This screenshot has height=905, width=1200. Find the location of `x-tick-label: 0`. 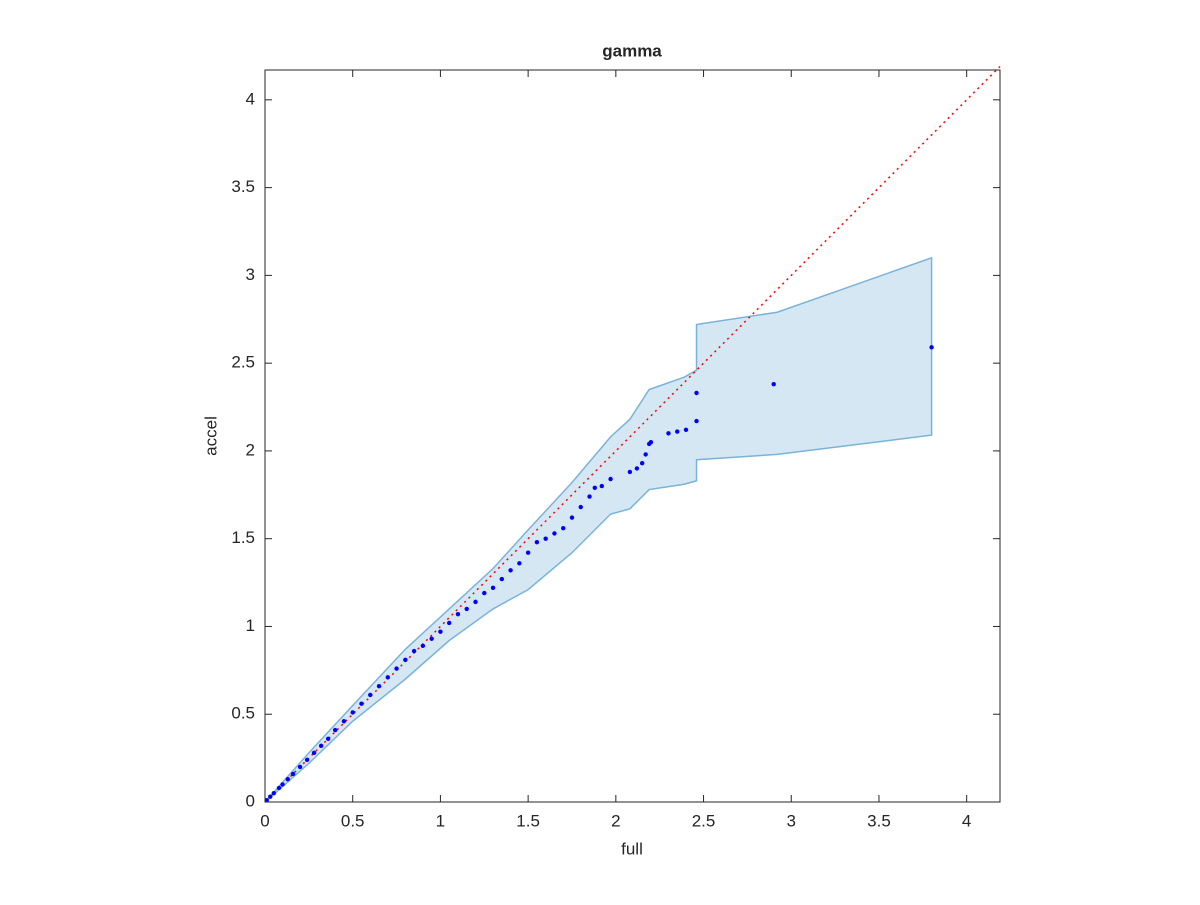

x-tick-label: 0 is located at coordinates (264, 820).